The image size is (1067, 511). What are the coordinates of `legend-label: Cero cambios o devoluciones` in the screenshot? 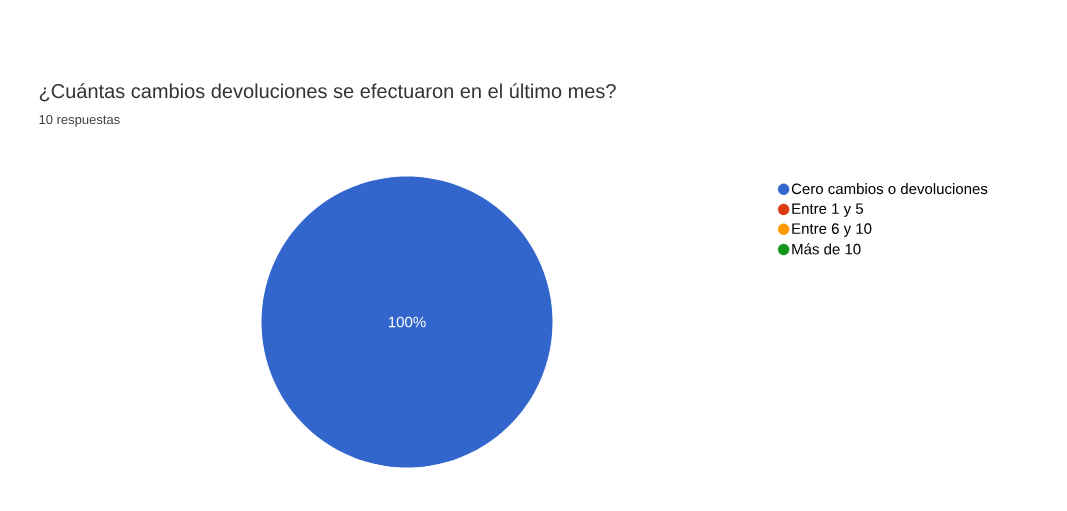 It's located at (889, 189).